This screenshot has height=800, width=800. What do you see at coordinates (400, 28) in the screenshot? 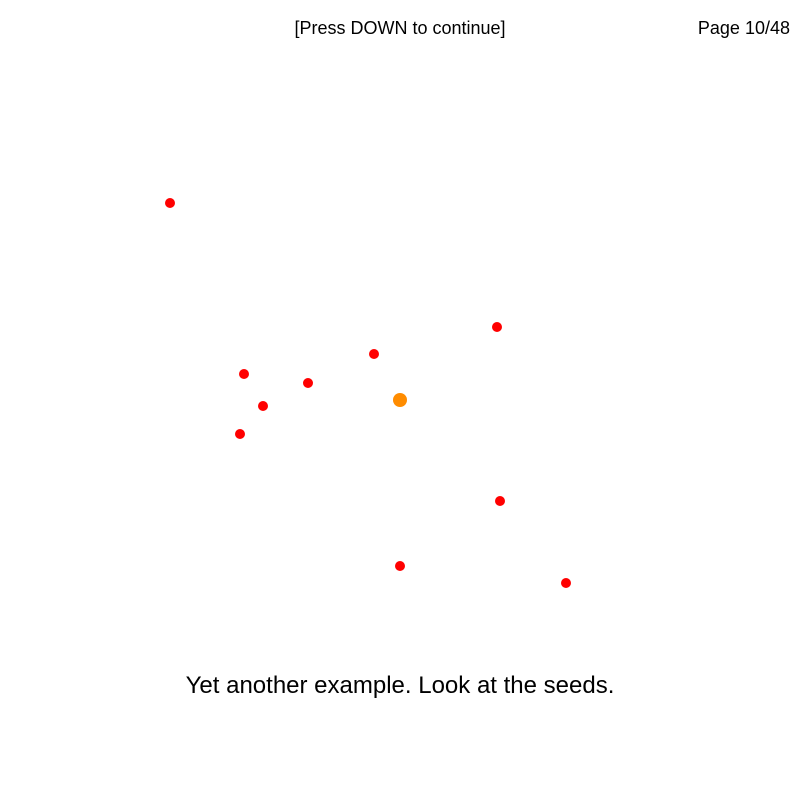
I see `continue-prompt: [Press DOWN to continue]` at bounding box center [400, 28].